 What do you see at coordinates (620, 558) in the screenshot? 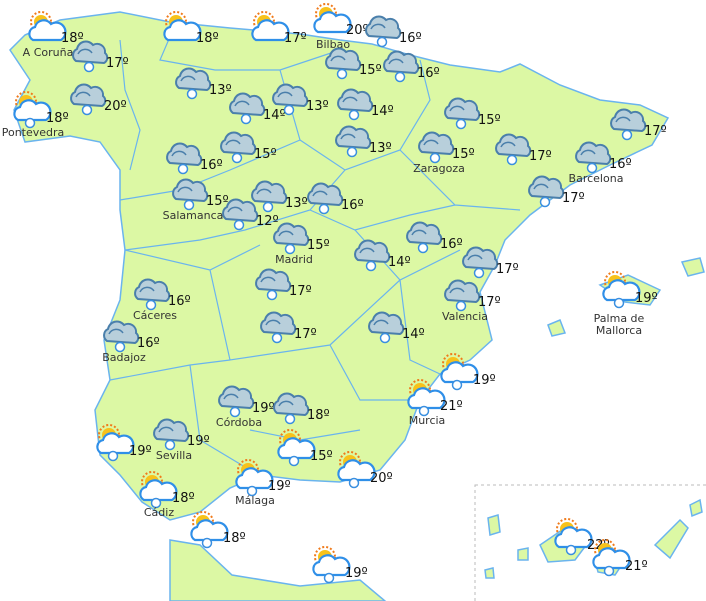
I see `forecast-point: 21º` at bounding box center [620, 558].